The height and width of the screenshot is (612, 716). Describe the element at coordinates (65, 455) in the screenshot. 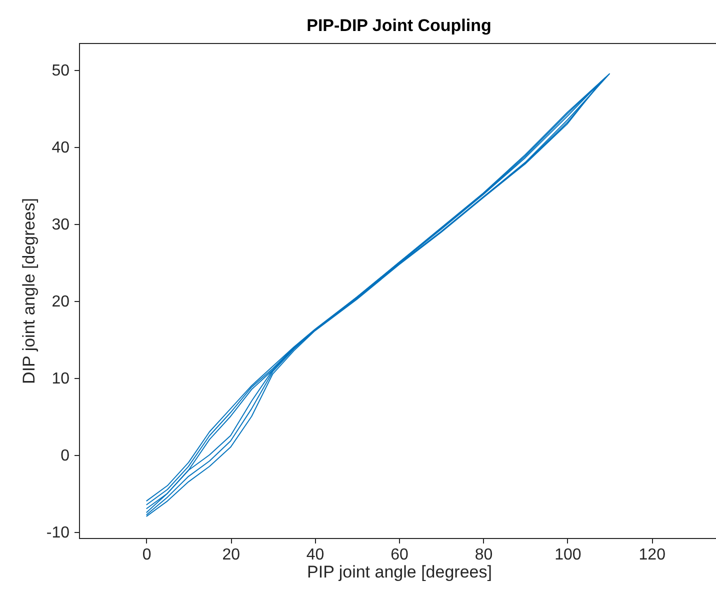

I see `y-tick-label: 0` at that location.